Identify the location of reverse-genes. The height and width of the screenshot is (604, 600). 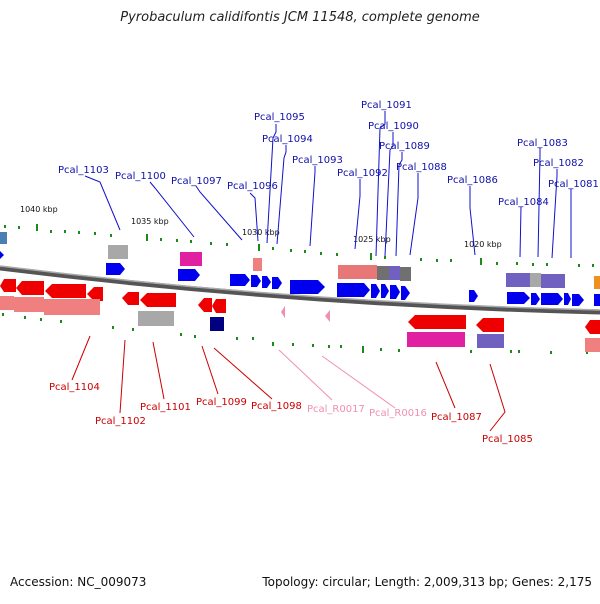
(300, 306).